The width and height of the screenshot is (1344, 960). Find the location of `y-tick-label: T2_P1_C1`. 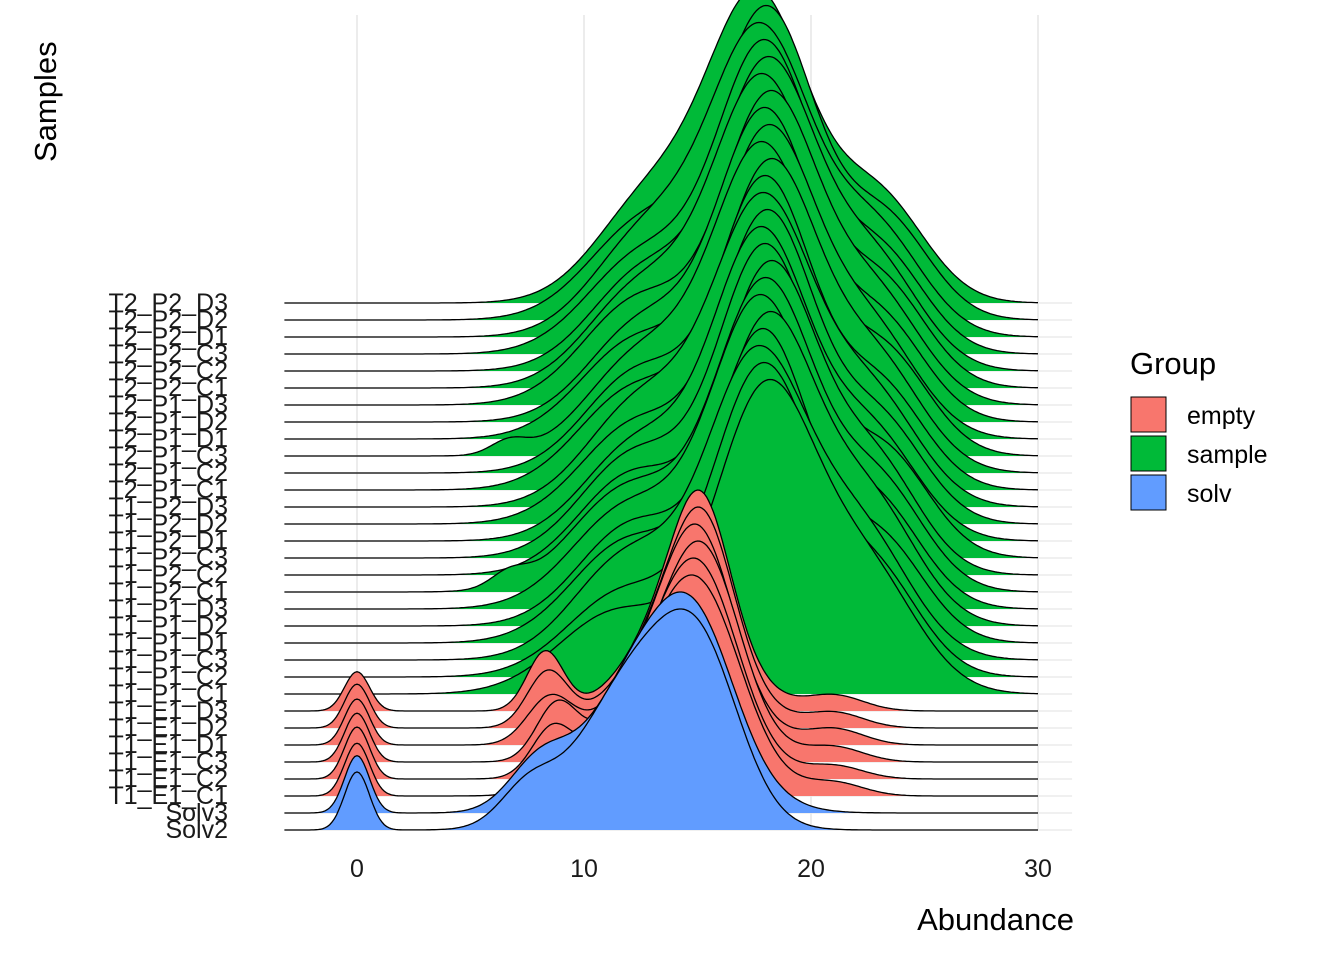

y-tick-label: T2_P1_C1 is located at coordinates (168, 490).